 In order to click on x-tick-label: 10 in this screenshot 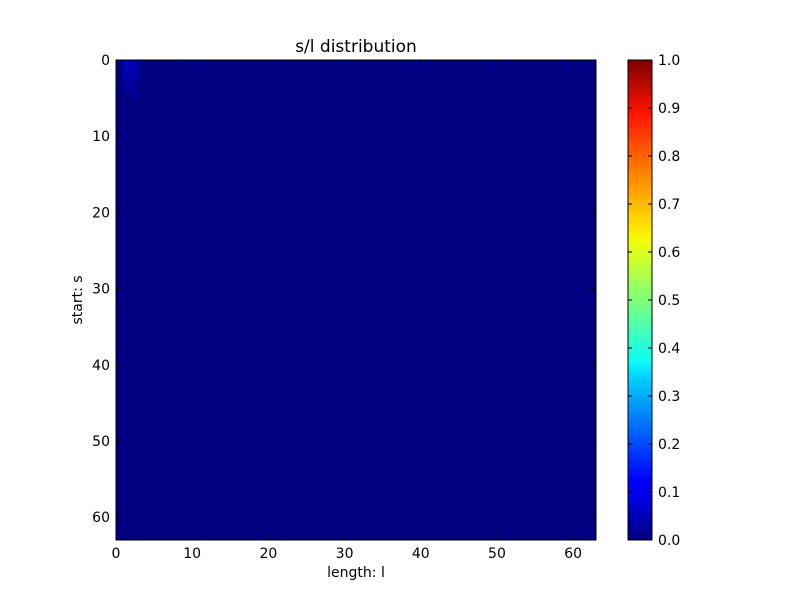, I will do `click(192, 554)`.